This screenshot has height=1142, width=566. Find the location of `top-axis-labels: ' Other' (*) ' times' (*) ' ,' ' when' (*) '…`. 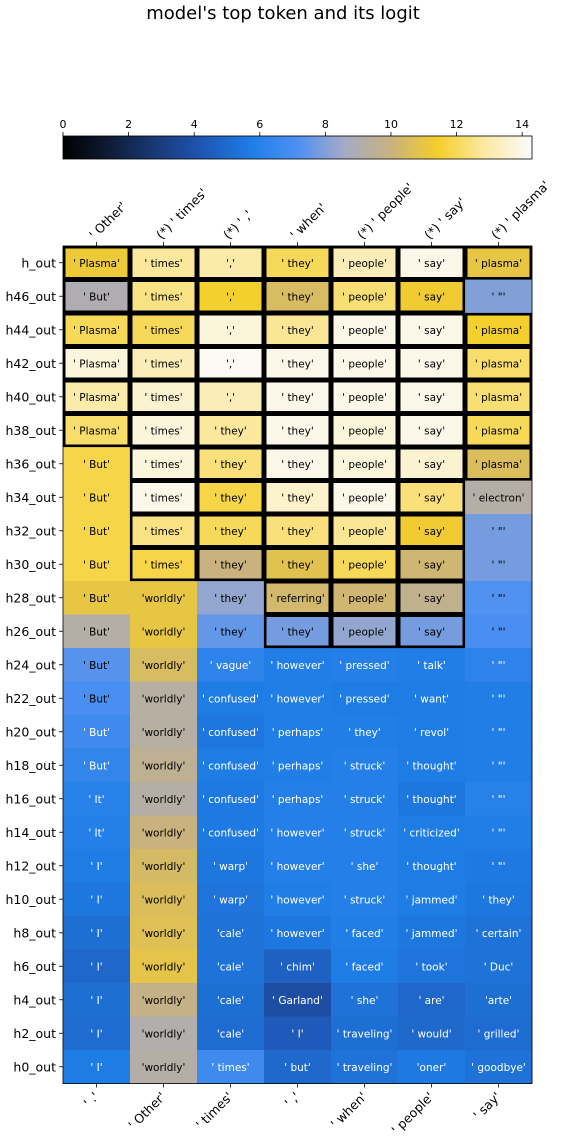

top-axis-labels: ' Other' (*) ' times' (*) ' ,' ' when' (*) '… is located at coordinates (319, 212).